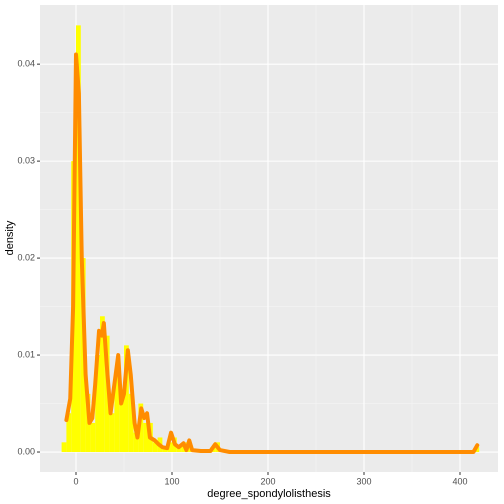  I want to click on y-tick-label: 0.00, so click(26, 451).